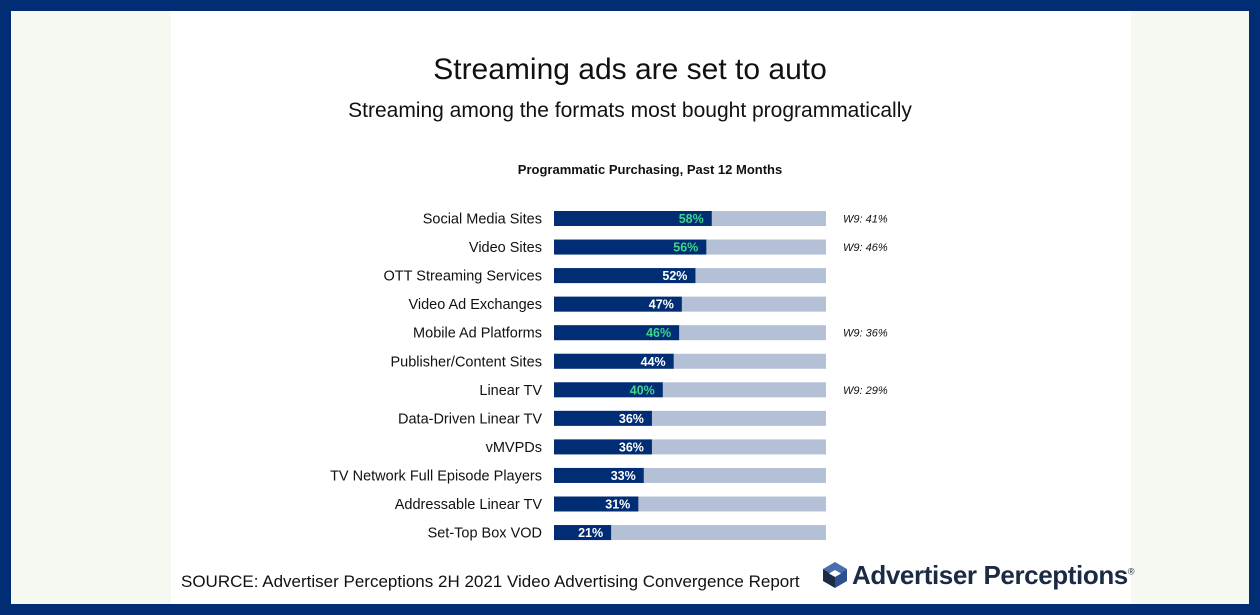  Describe the element at coordinates (466, 362) in the screenshot. I see `category-label: Publisher/Content Sites` at that location.